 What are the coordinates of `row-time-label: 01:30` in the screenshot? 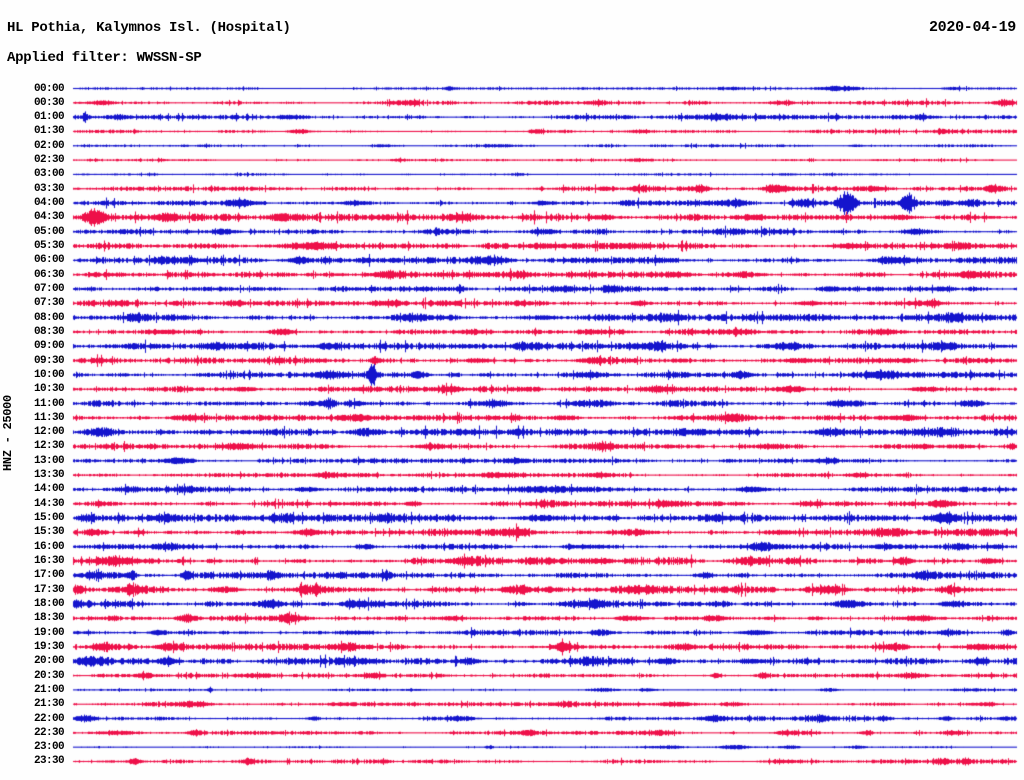 It's located at (49, 131).